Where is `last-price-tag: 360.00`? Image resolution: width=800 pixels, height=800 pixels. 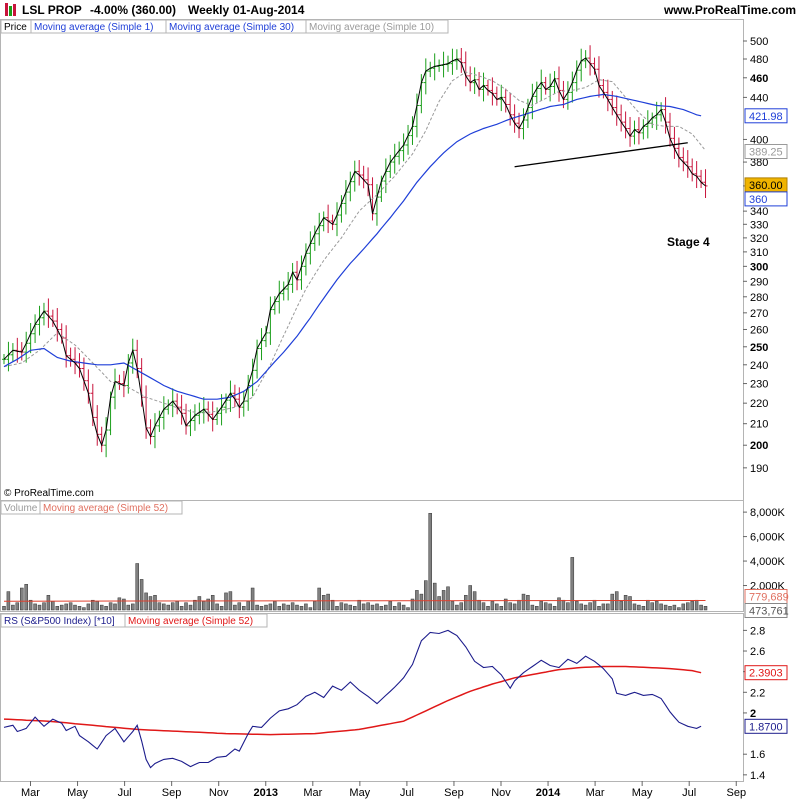 last-price-tag: 360.00 is located at coordinates (766, 186).